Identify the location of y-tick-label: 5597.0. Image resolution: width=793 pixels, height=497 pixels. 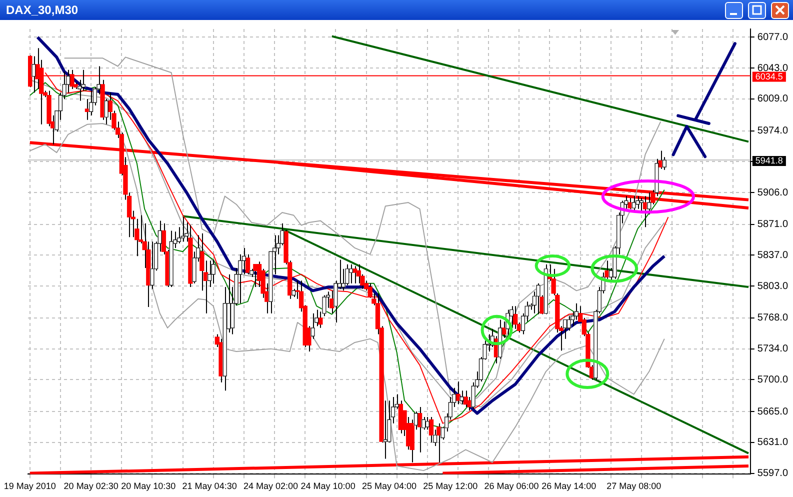
(772, 474).